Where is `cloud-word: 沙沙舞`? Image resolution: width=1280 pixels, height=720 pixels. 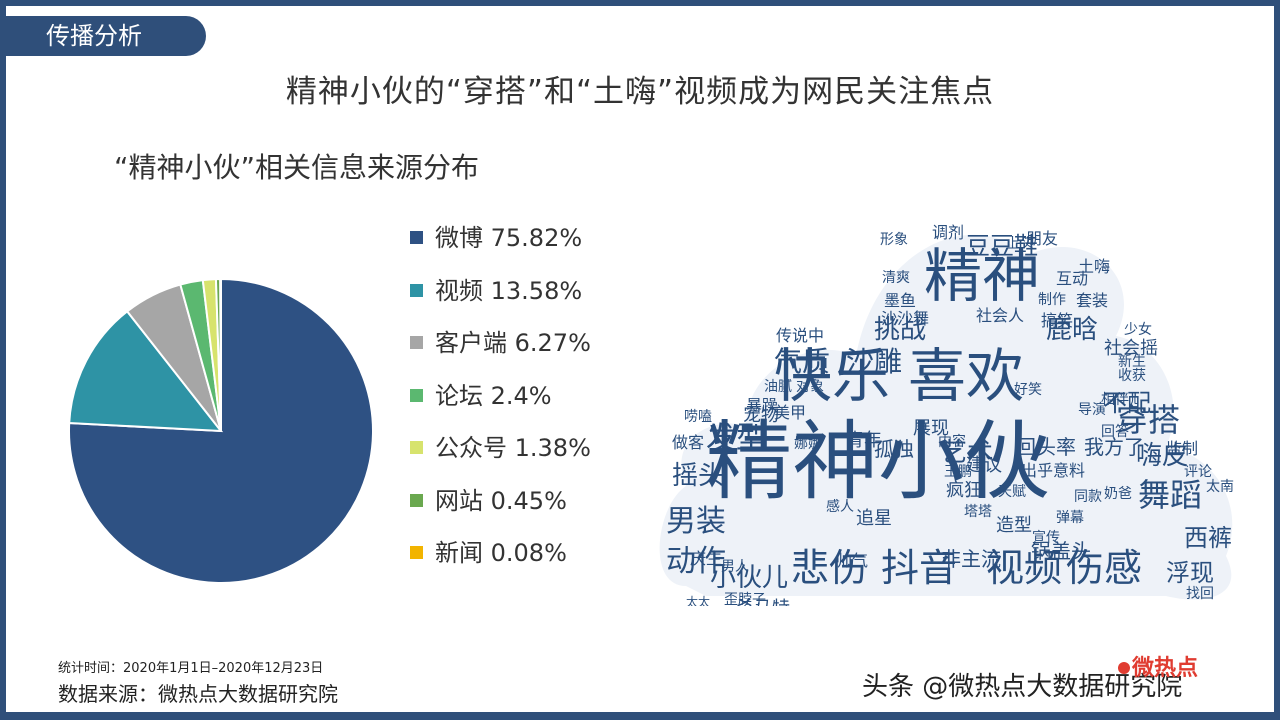 cloud-word: 沙沙舞 is located at coordinates (905, 318).